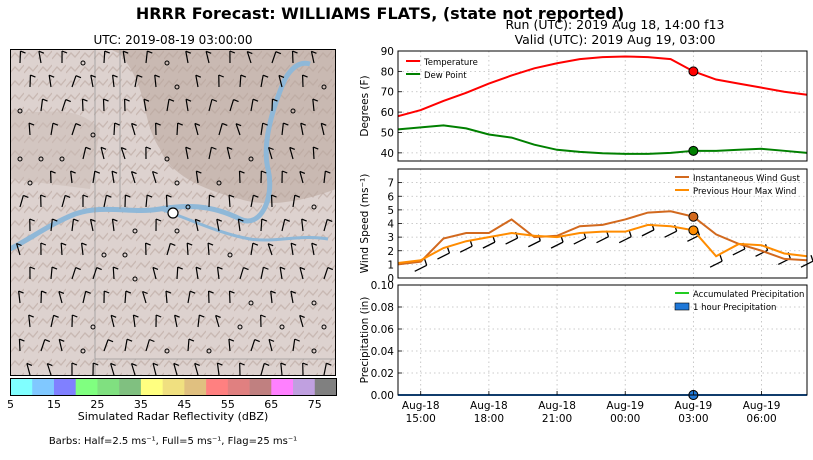 The height and width of the screenshot is (460, 813). I want to click on colorbar: 5 15 25 35 45 55 65 75, so click(172, 394).